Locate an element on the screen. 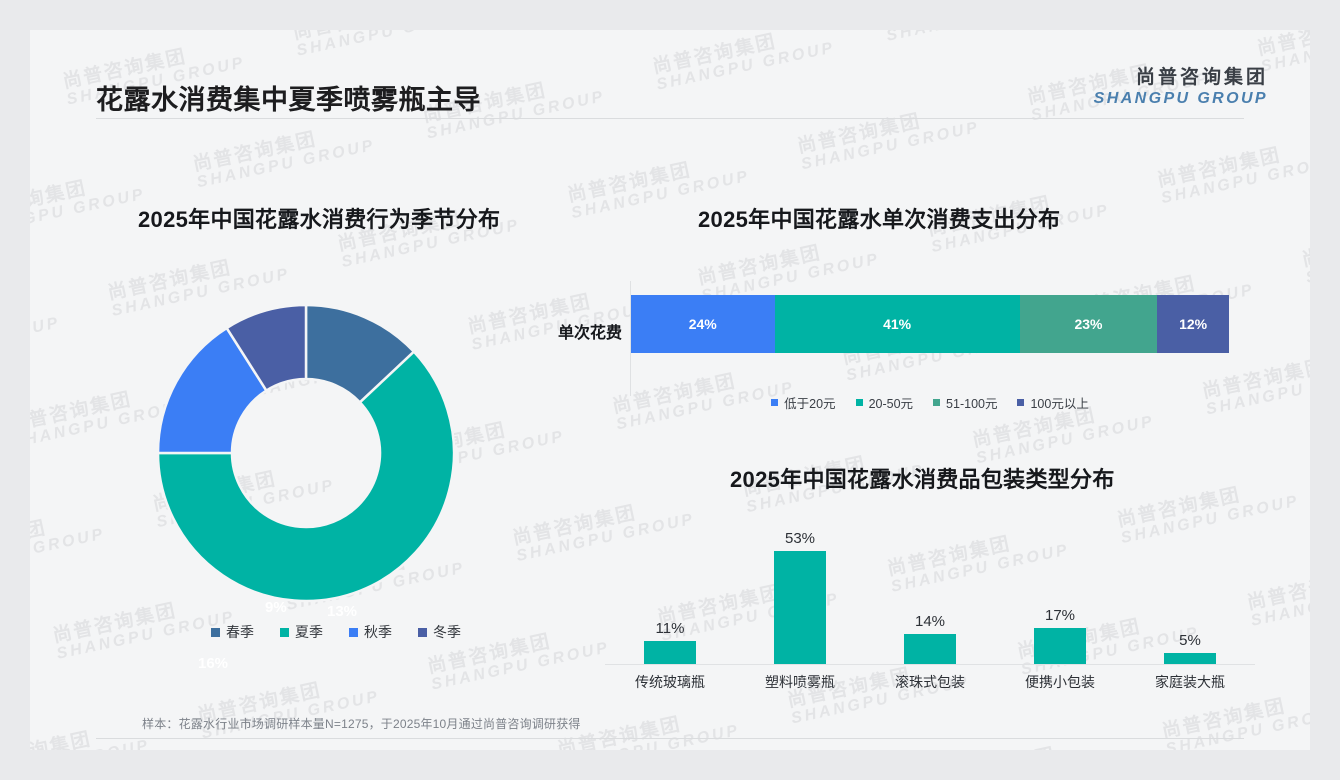 The width and height of the screenshot is (1340, 780). stacked-bar-segment: 12% is located at coordinates (1193, 324).